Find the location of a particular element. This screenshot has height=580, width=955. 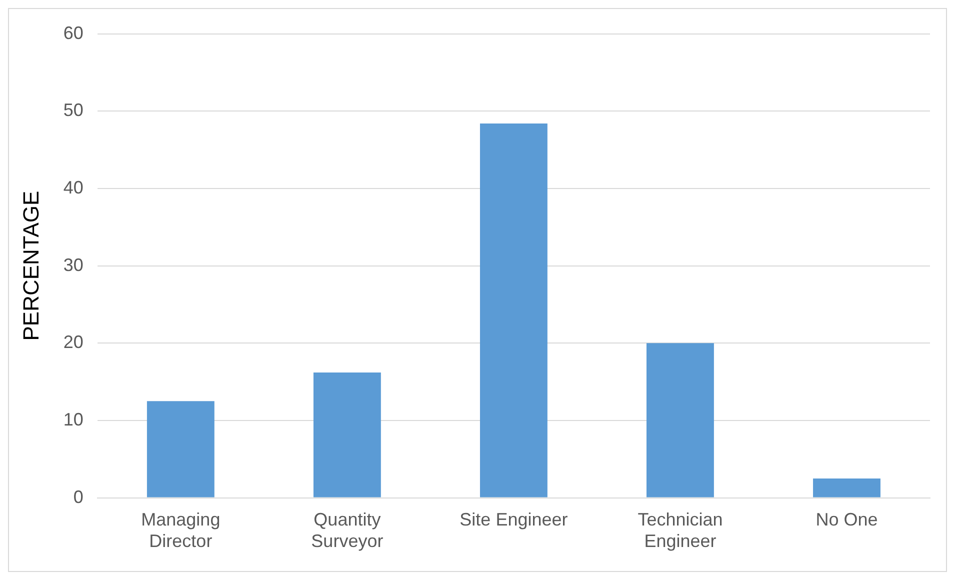

x-tick-label: No One is located at coordinates (847, 520).